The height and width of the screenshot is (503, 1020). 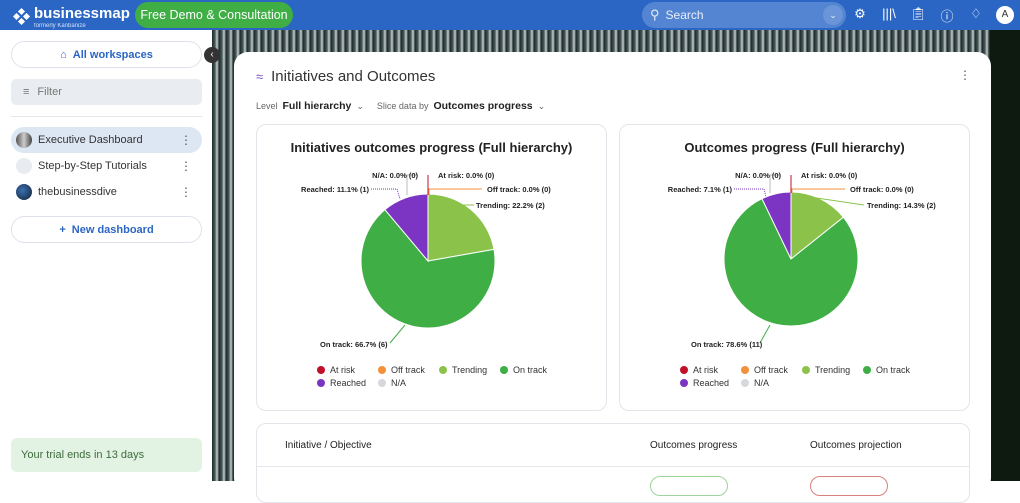 What do you see at coordinates (918, 13) in the screenshot?
I see `clipboard-icon: 📋︎` at bounding box center [918, 13].